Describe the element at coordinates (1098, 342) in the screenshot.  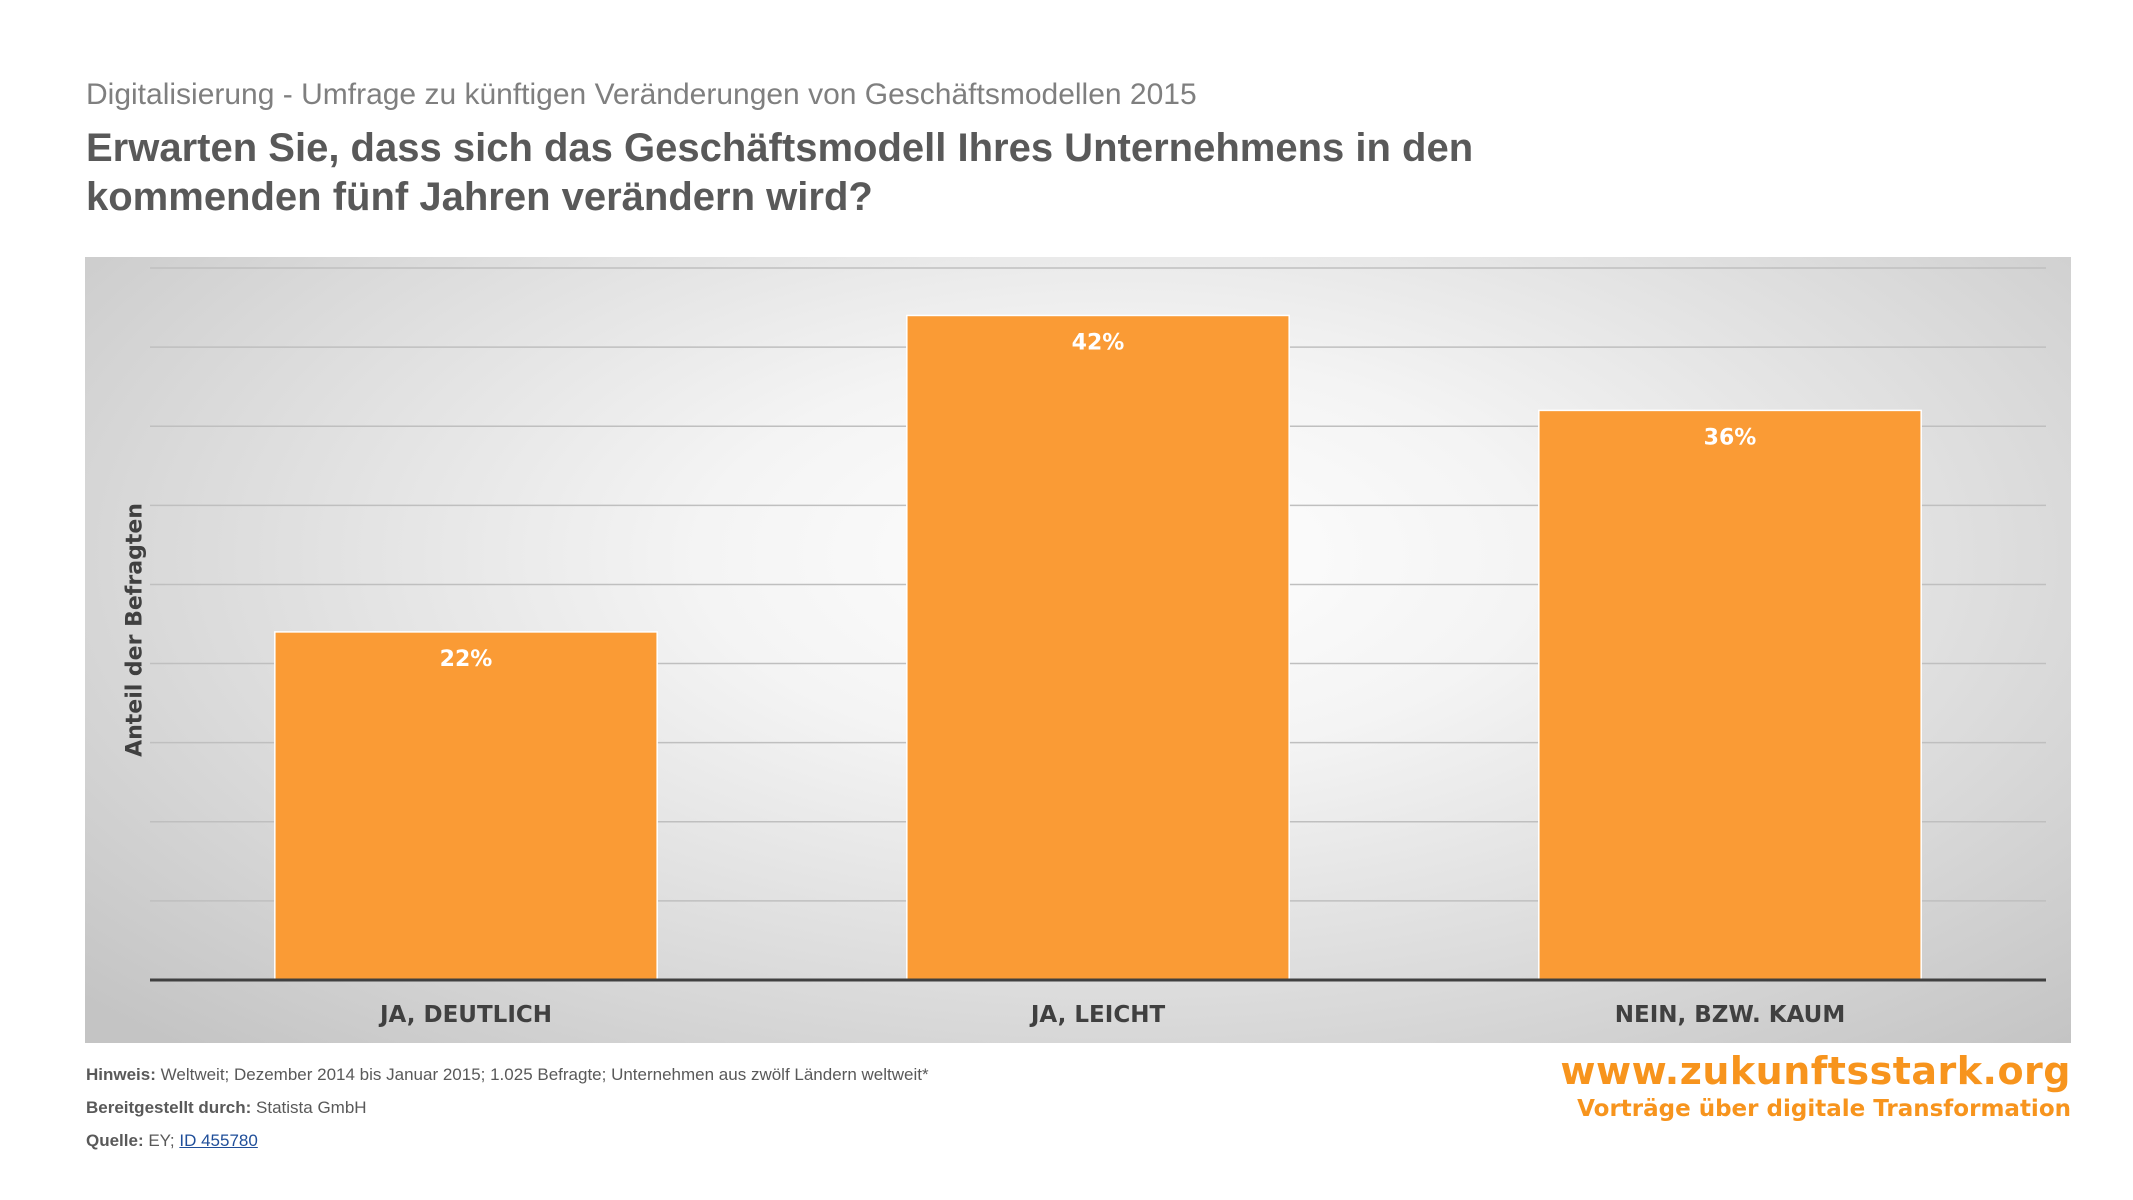
I see `data-label-2: 42%` at that location.